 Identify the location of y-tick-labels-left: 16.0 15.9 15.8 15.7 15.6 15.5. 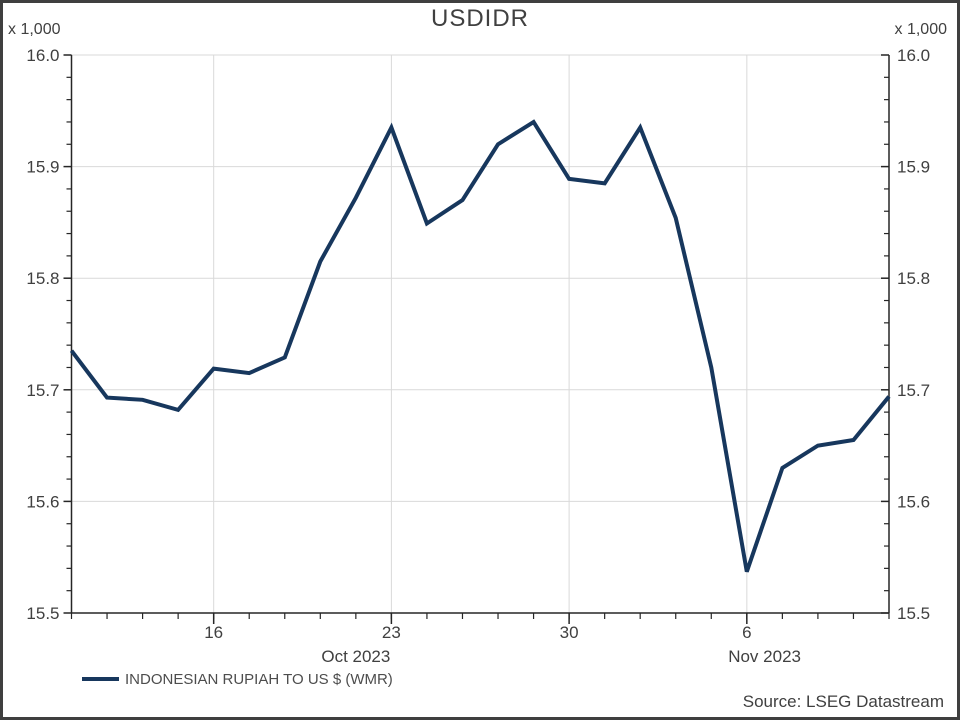
(42, 334).